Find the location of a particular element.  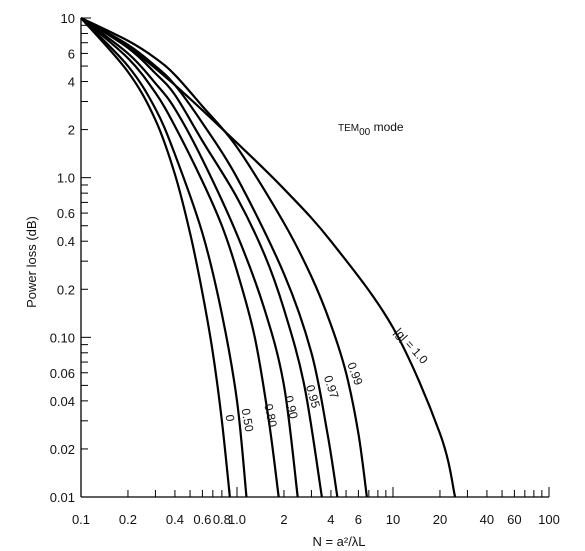

y-tick-label: 0.4 is located at coordinates (66, 241).